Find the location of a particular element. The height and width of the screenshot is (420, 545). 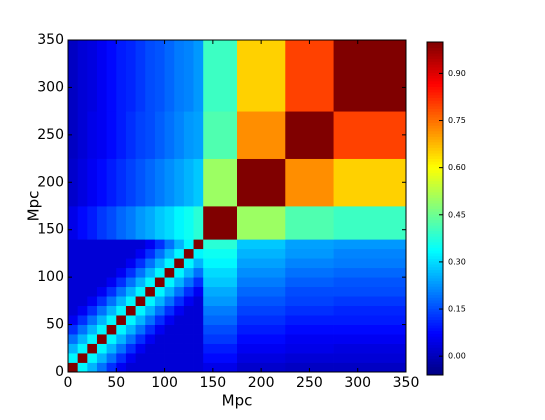

colorbar-tick-label: 0.00 is located at coordinates (457, 356).